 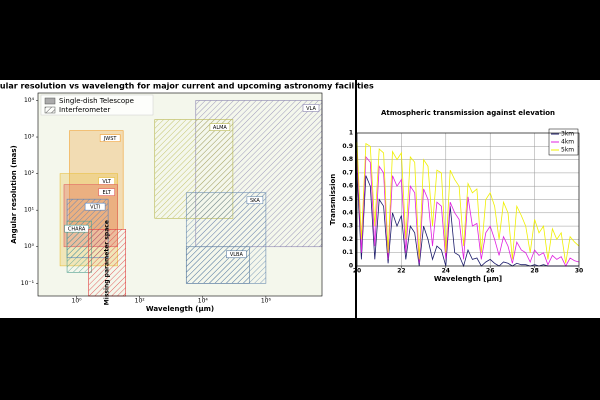 What do you see at coordinates (333, 200) in the screenshot?
I see `y-axis-label: Transmission` at bounding box center [333, 200].